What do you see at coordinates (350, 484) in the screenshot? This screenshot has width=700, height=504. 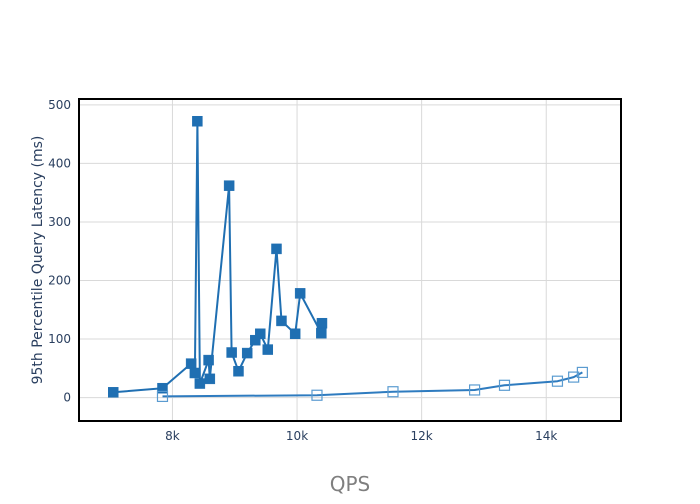 I see `x-axis-title: QPS` at bounding box center [350, 484].